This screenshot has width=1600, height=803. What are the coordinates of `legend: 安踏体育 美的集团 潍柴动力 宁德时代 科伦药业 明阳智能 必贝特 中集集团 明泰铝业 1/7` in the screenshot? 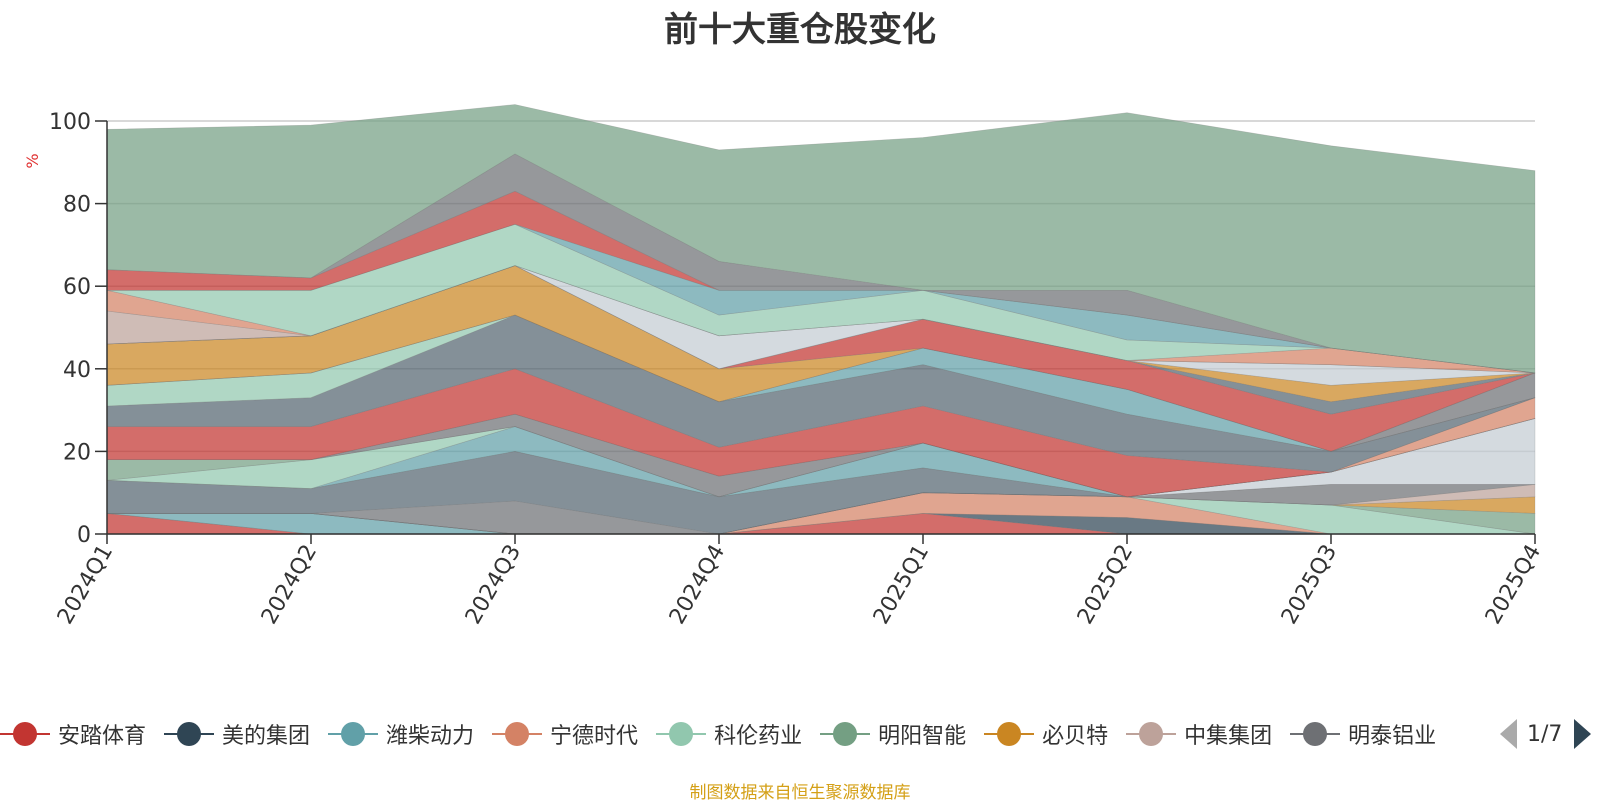 It's located at (800, 734).